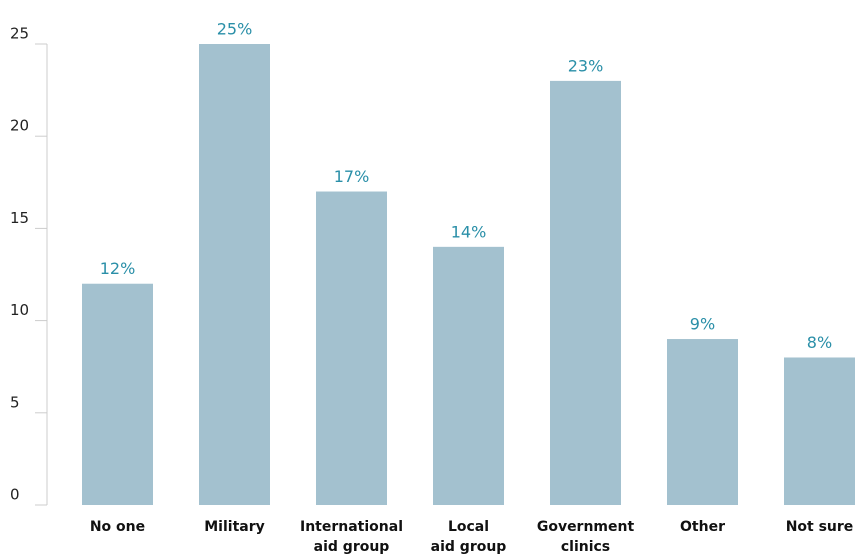 The image size is (859, 558). Describe the element at coordinates (585, 537) in the screenshot. I see `x-tick-label: Government clinics` at that location.